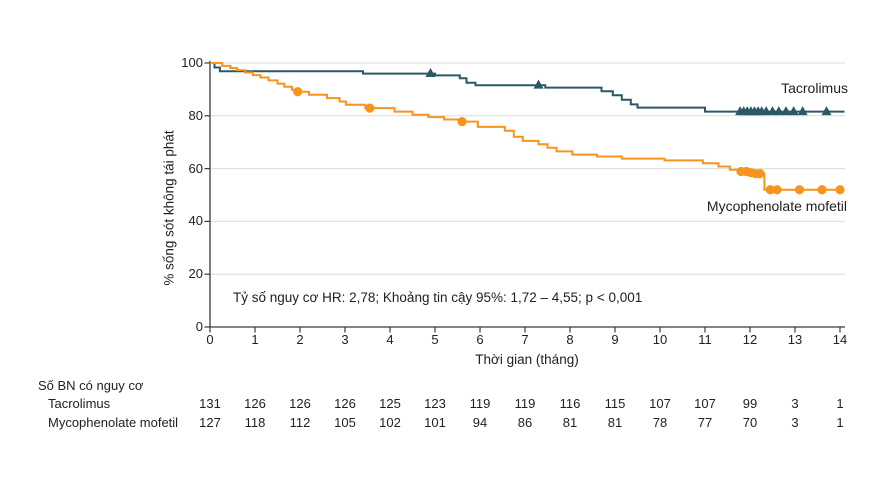  I want to click on y-tick-label: 40, so click(195, 221).